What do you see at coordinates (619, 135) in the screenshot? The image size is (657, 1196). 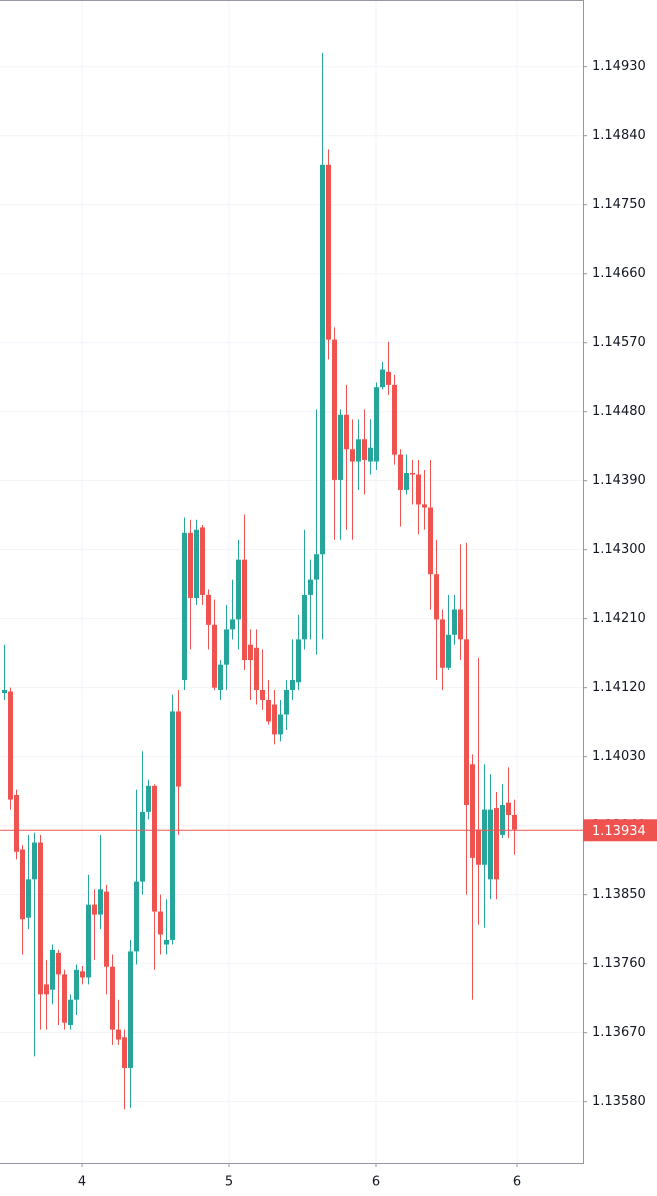 I see `y-tick-label: 1.14840` at bounding box center [619, 135].